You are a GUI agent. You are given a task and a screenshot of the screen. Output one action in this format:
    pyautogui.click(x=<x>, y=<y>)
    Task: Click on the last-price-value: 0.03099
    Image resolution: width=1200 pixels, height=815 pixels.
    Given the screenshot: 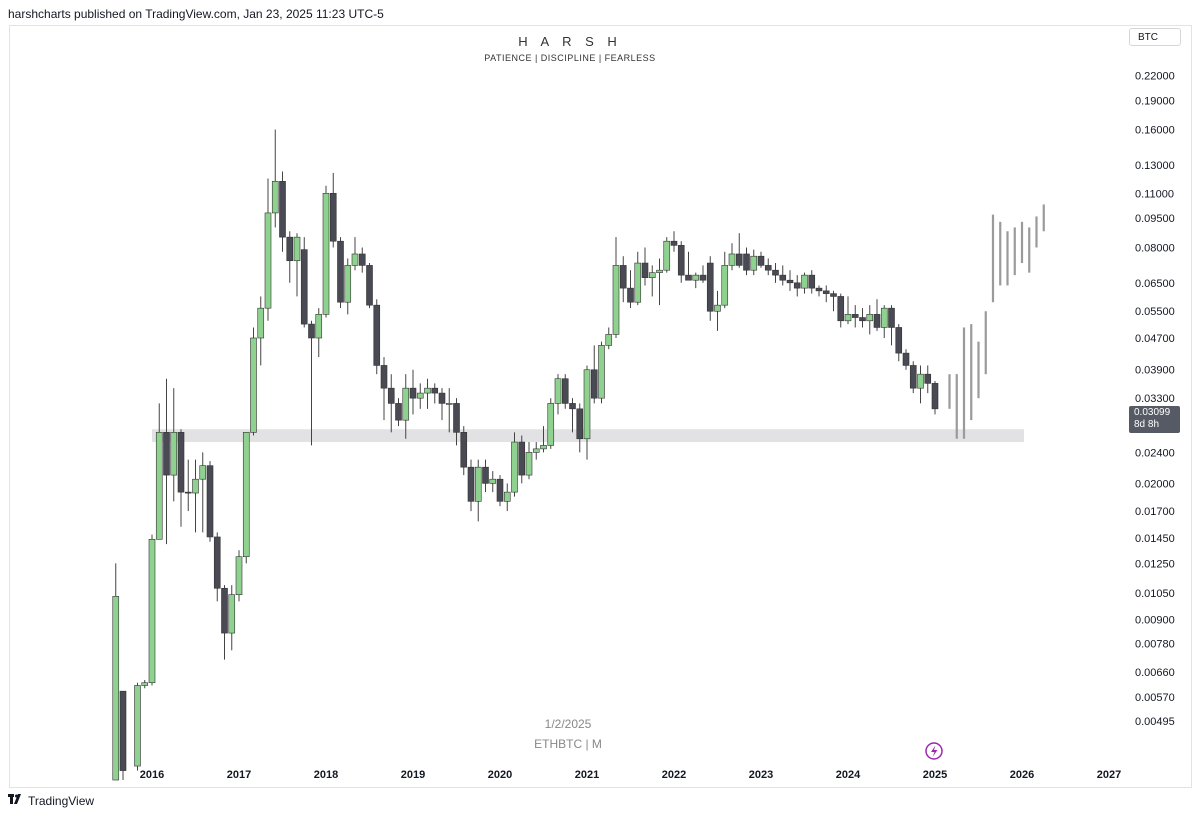 What is the action you would take?
    pyautogui.click(x=1152, y=412)
    